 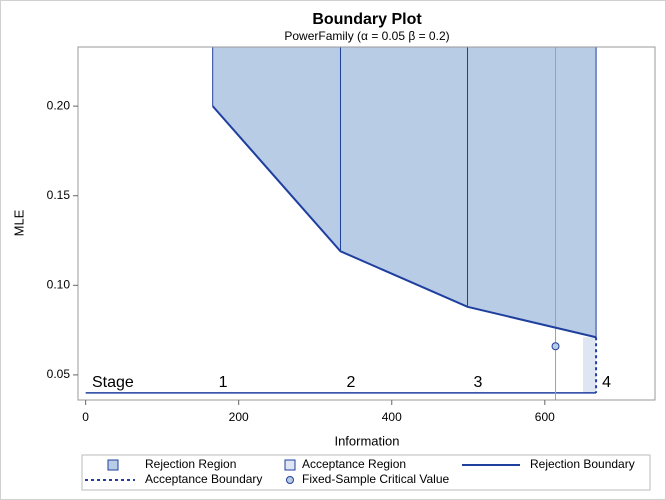 I want to click on stage-number: 1, so click(x=223, y=382).